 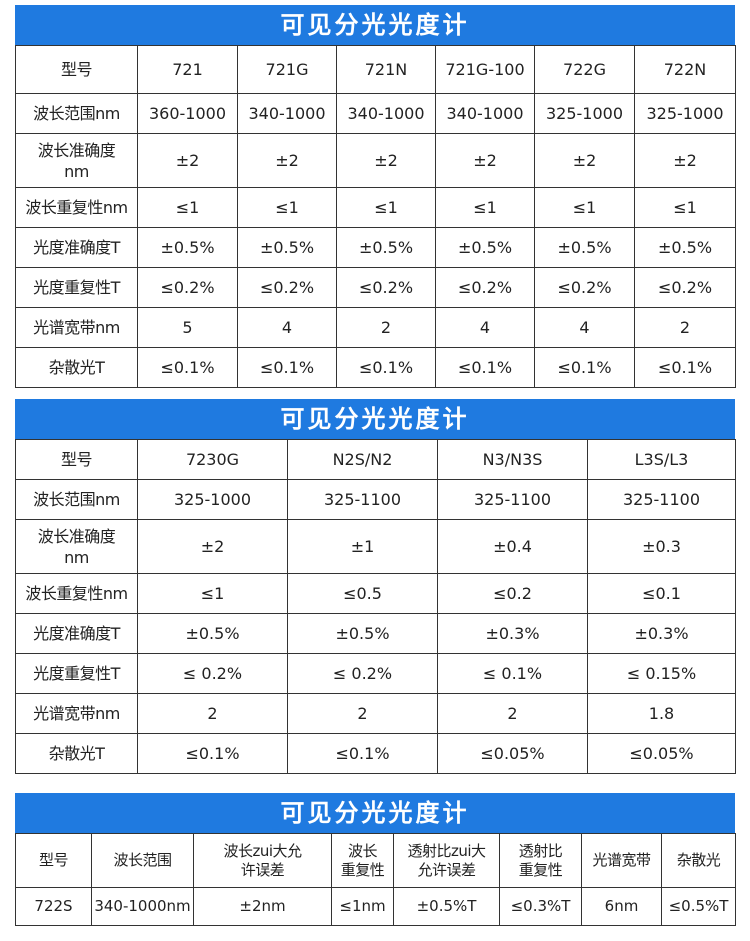 I want to click on value-cell: ≤0.5, so click(x=362, y=593).